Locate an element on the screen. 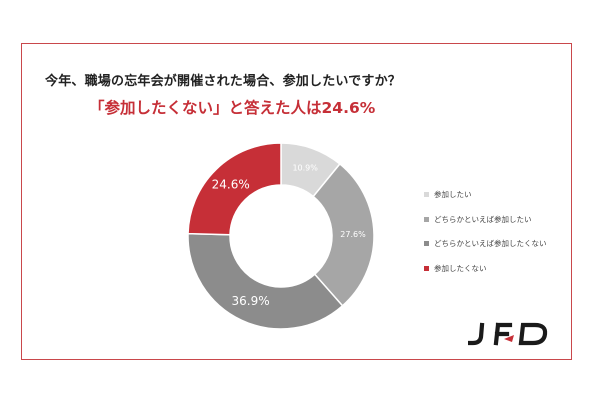 The width and height of the screenshot is (600, 400). label-dochiraka-shitai: 27.6% is located at coordinates (353, 234).